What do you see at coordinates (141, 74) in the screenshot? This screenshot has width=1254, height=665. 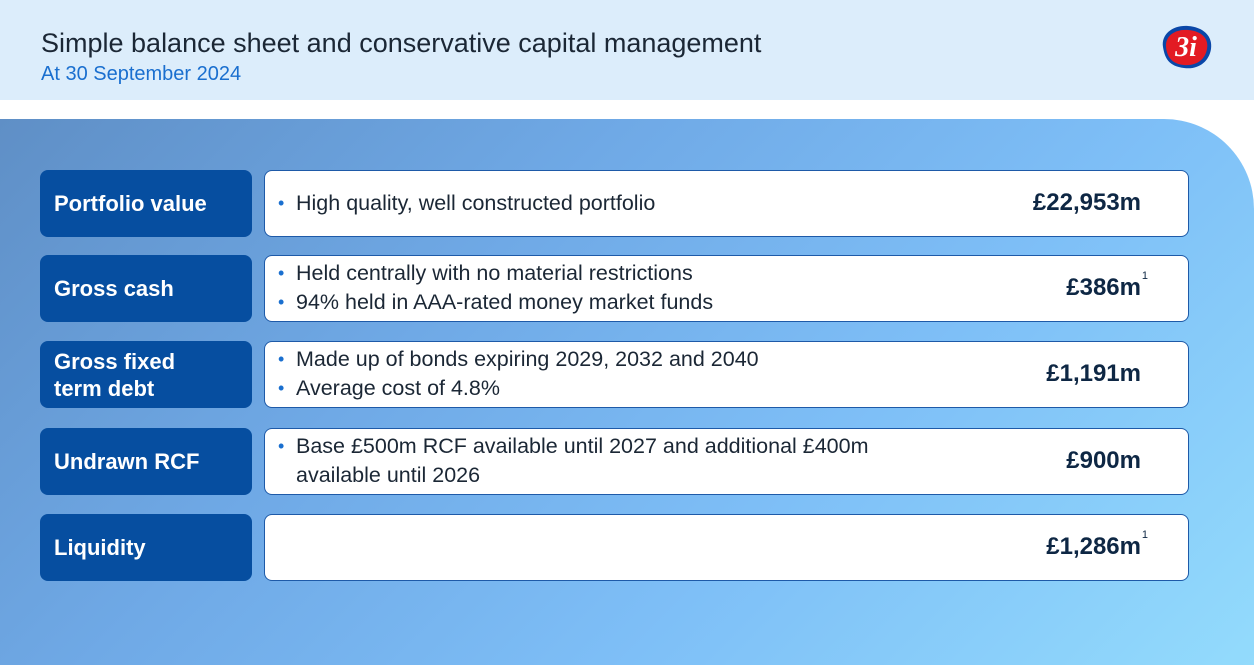 I see `slide-subtitle: At 30 September 2024` at bounding box center [141, 74].